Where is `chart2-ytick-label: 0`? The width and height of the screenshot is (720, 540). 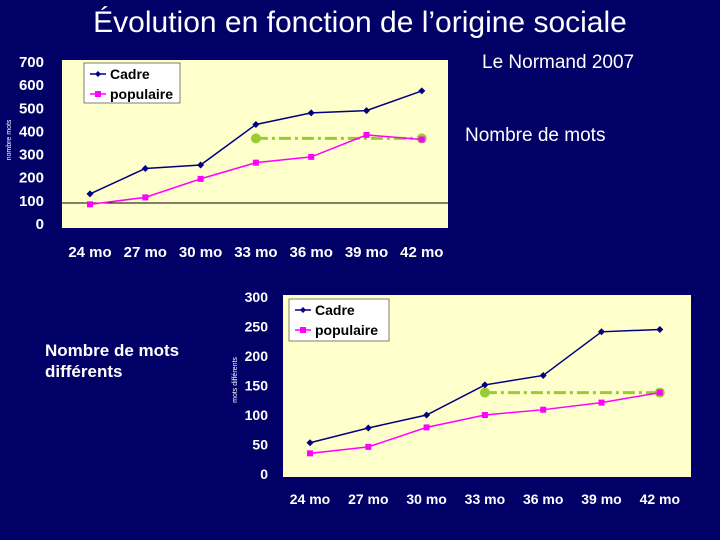
chart2-ytick-label: 0 is located at coordinates (264, 474).